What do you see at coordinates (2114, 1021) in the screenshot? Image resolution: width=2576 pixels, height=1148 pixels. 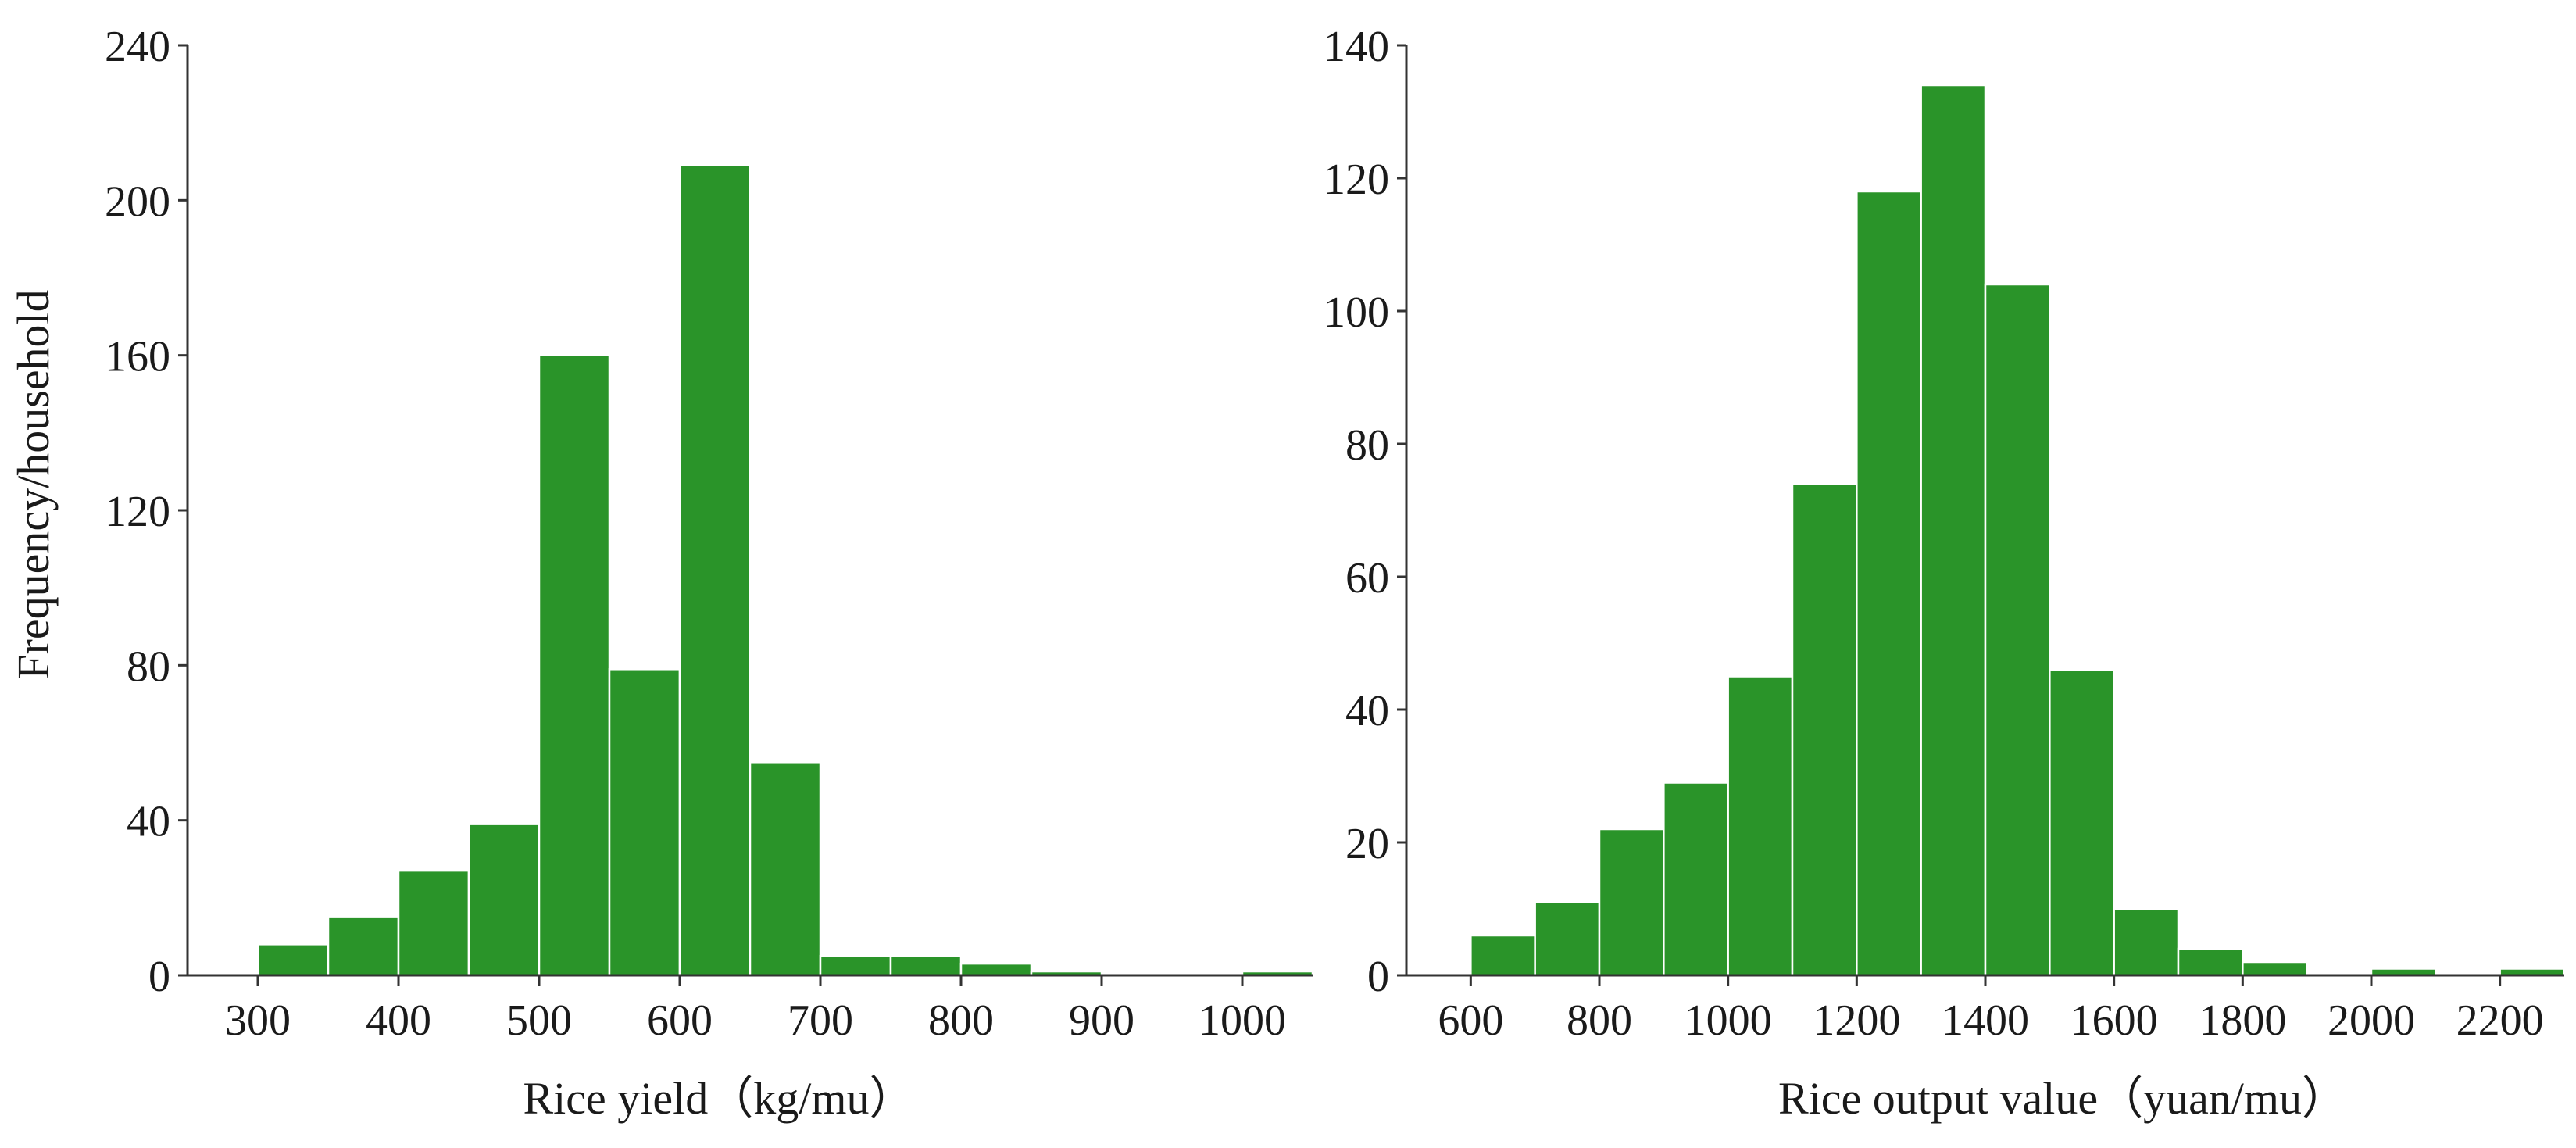 I see `right-x-tick-label: 1600` at bounding box center [2114, 1021].